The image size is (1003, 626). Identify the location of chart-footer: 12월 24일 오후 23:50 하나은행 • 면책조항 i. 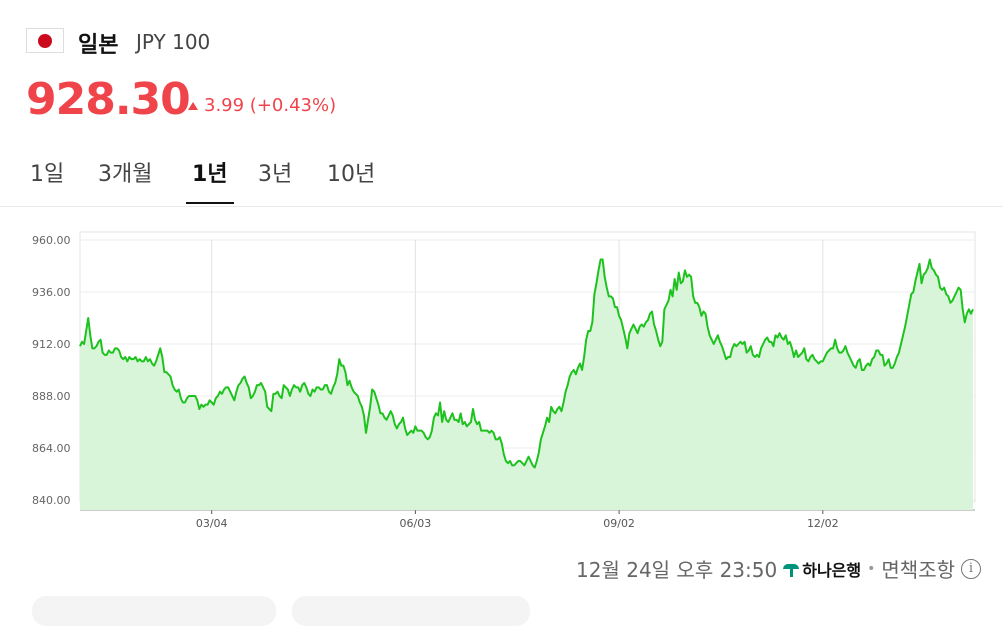
(778, 568).